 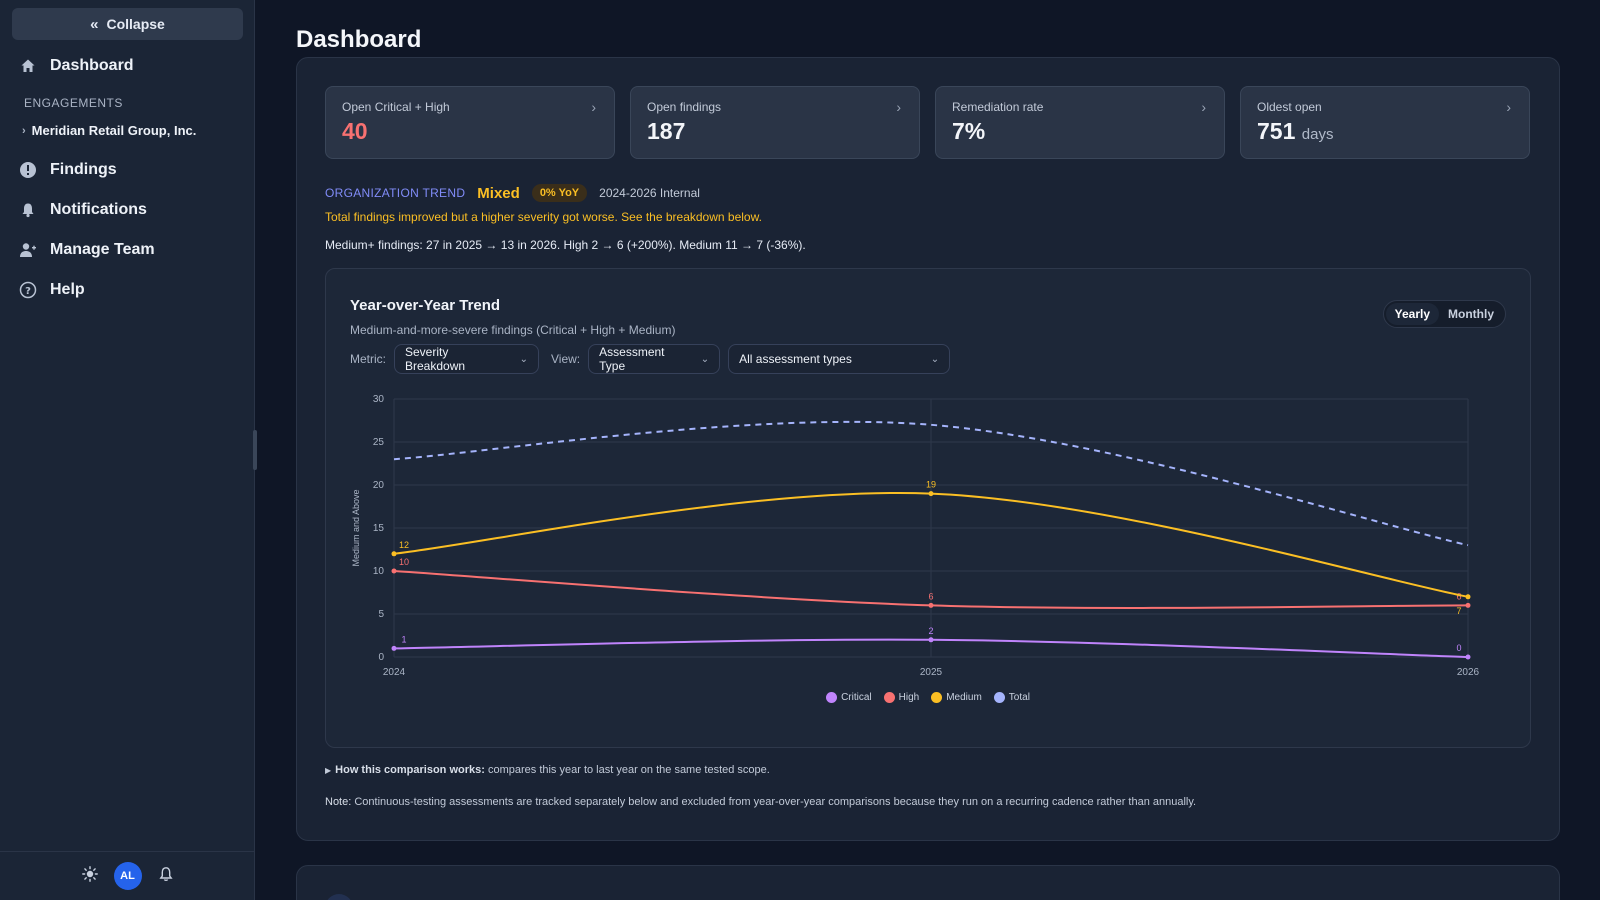 I want to click on nav-manage-team: Manage Team, so click(x=86, y=250).